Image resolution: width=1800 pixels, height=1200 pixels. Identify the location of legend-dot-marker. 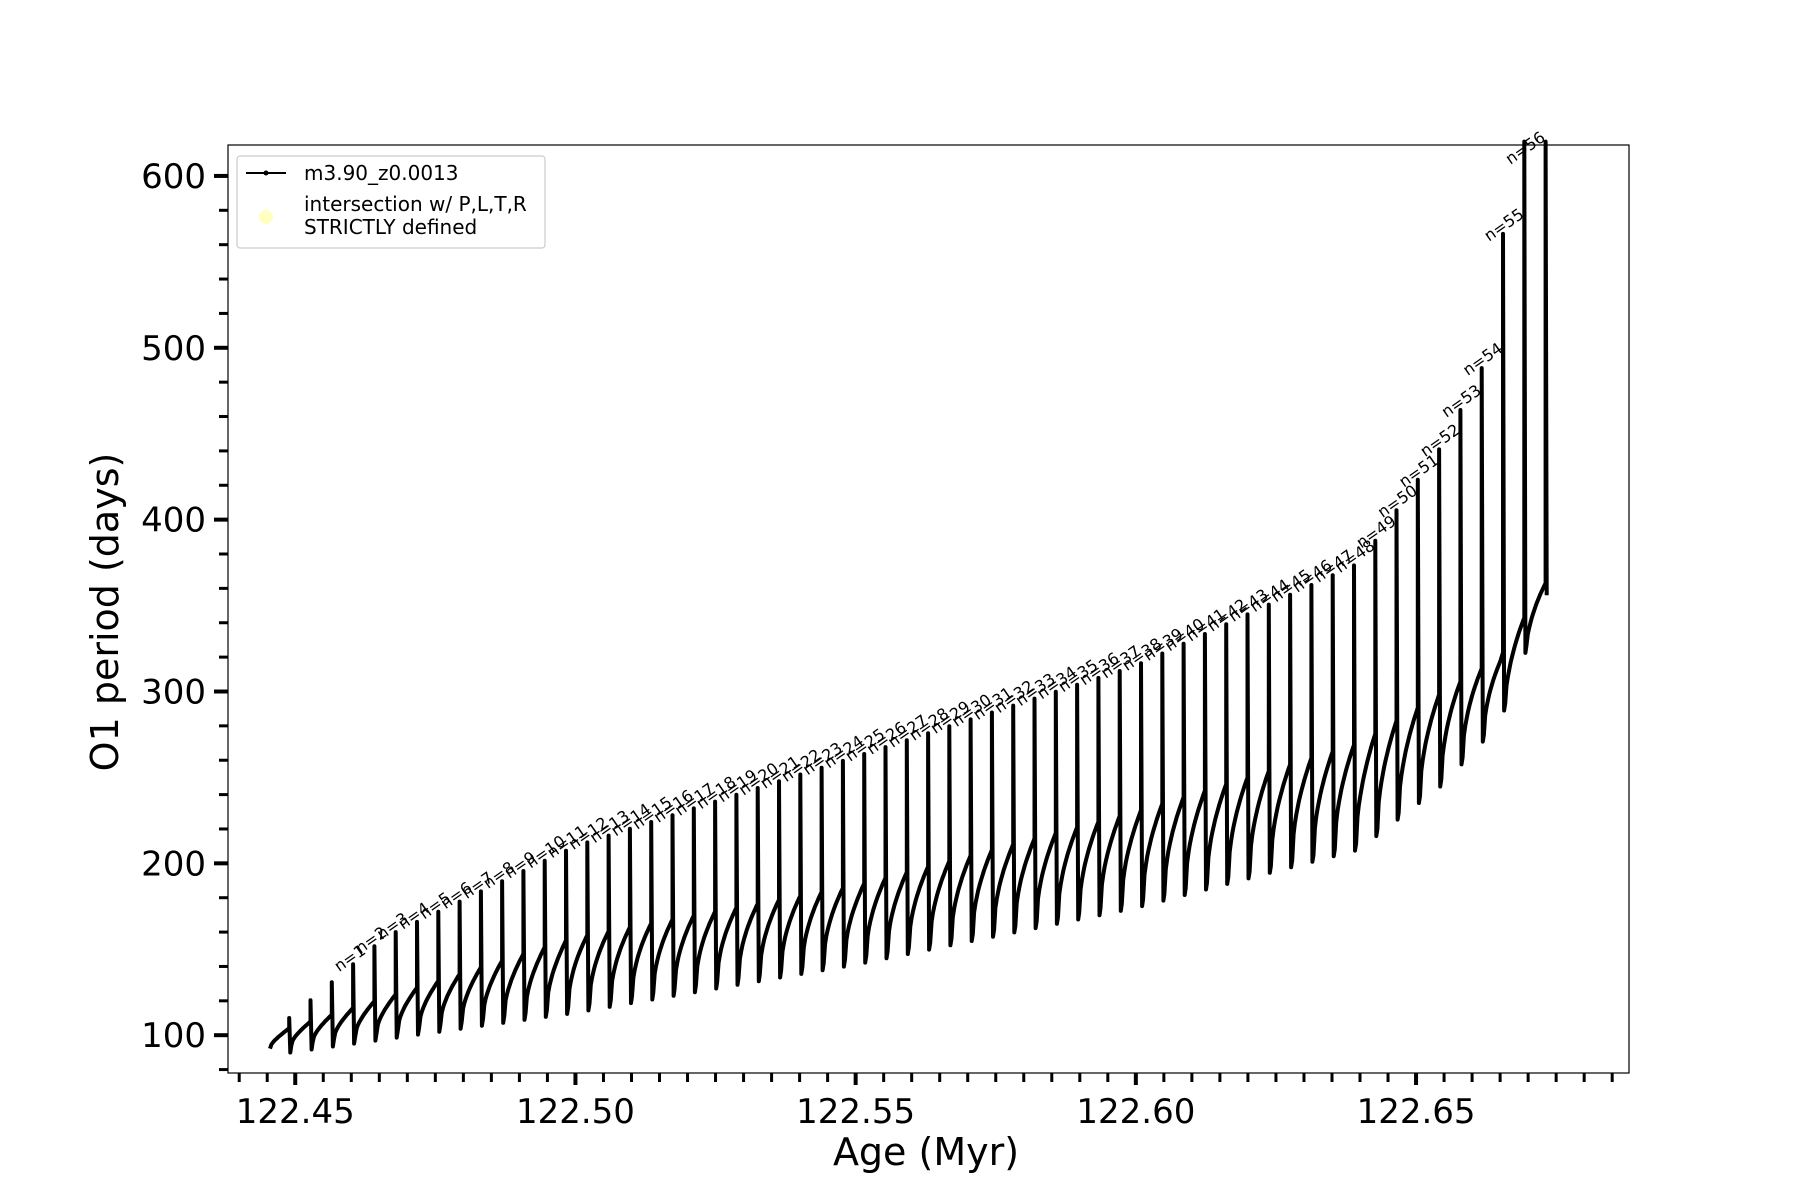
(266, 173).